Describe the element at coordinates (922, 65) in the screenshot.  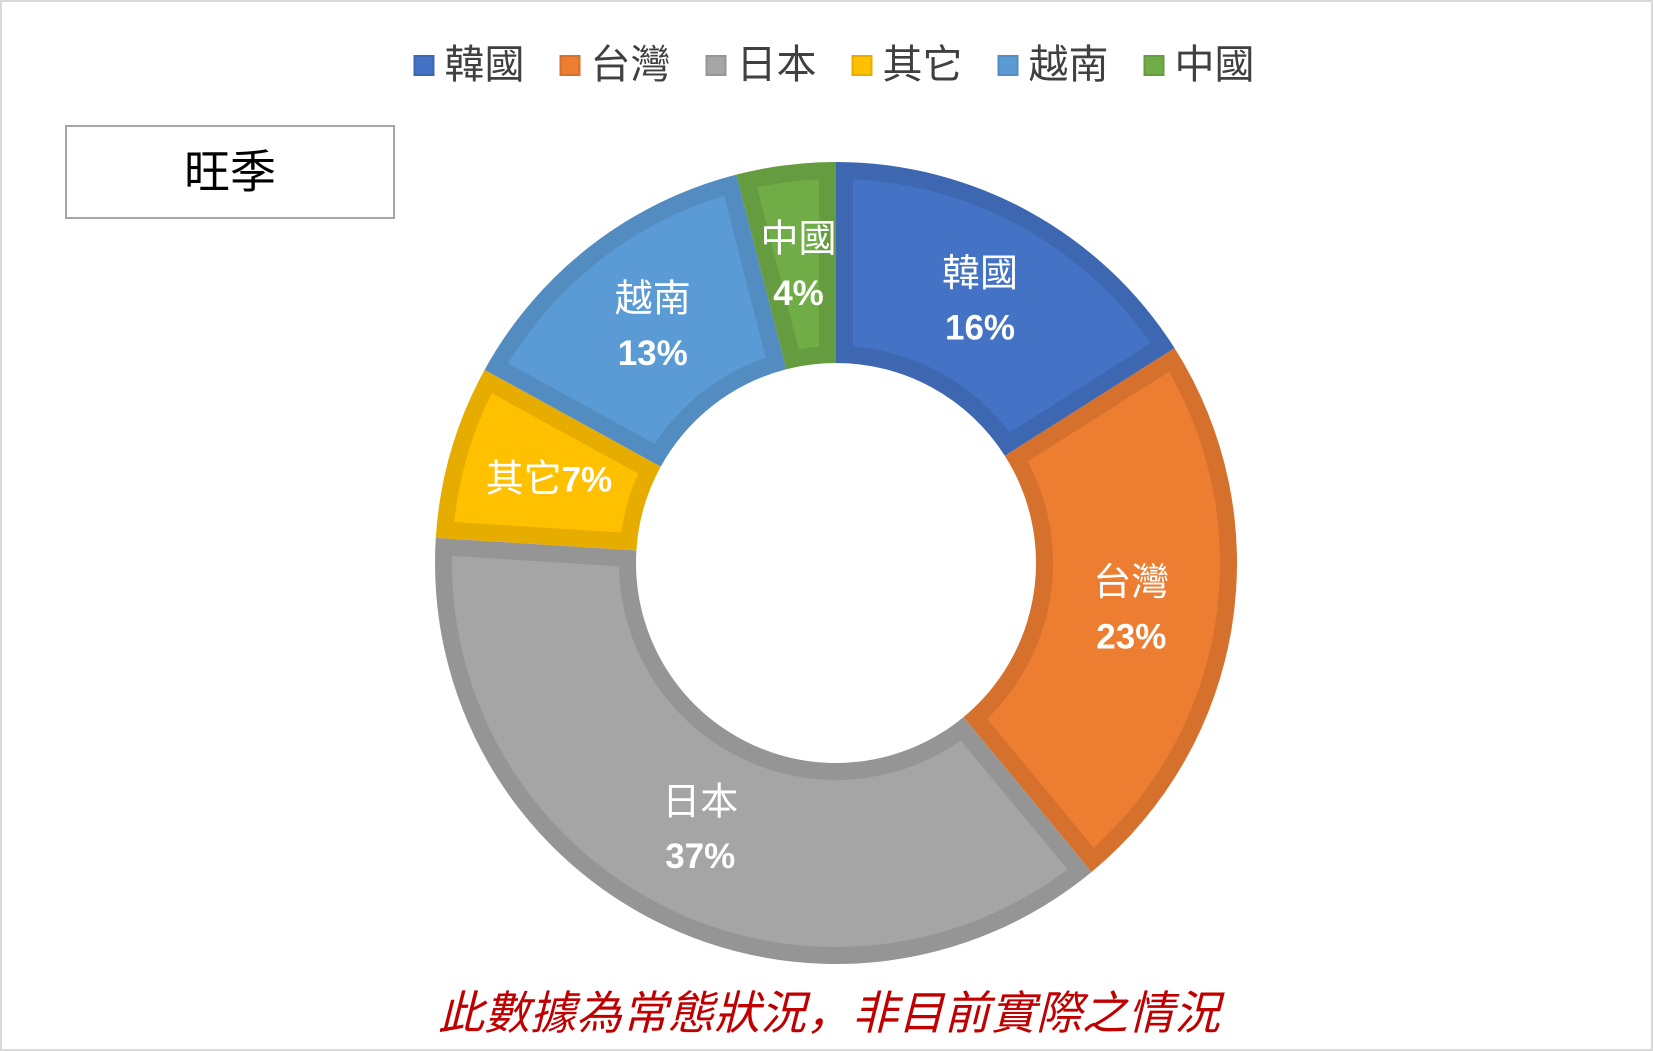
I see `legend-label: 其它` at that location.